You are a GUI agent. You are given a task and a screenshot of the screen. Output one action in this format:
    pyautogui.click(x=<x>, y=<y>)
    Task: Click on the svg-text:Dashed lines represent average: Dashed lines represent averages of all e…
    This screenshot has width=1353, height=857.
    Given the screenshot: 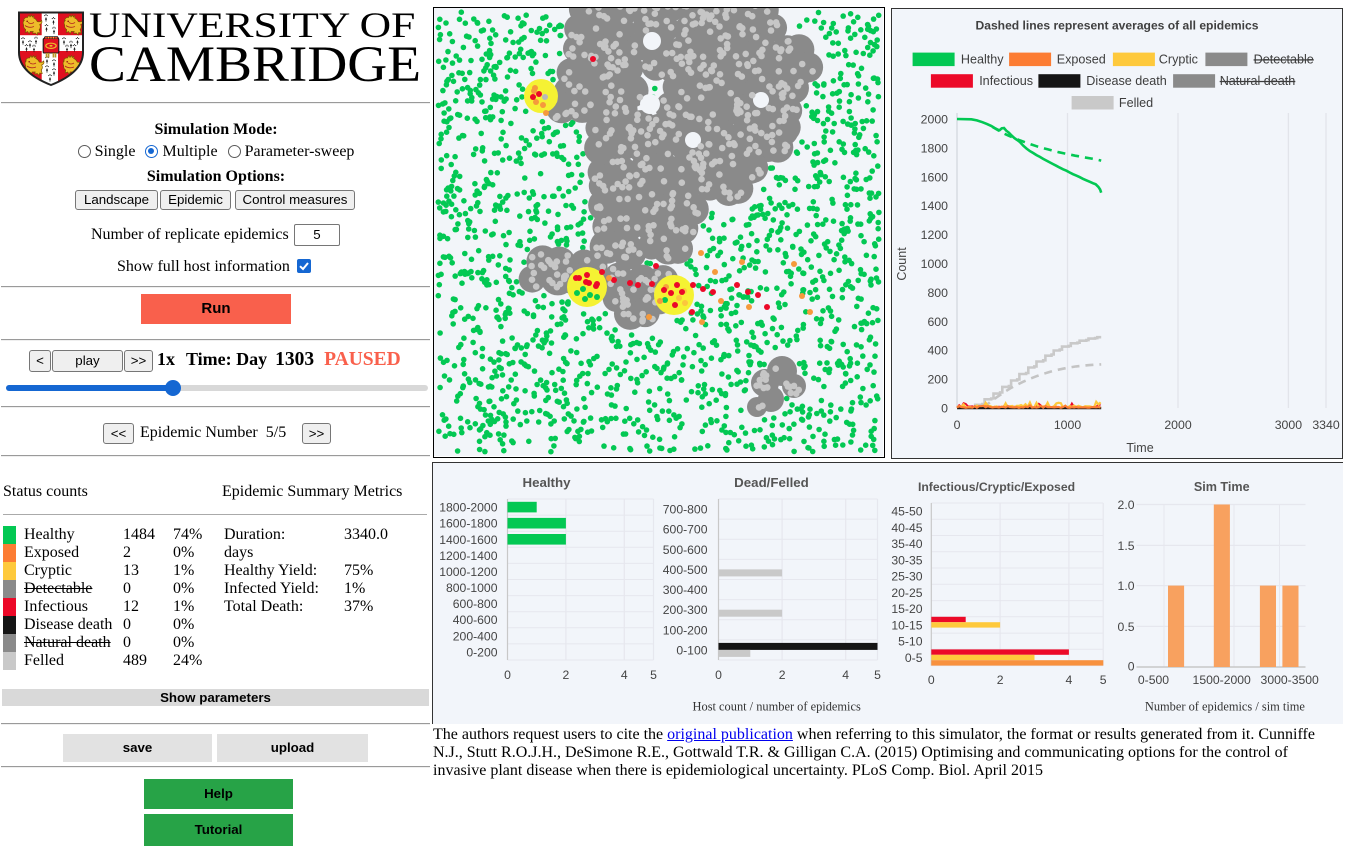 What is the action you would take?
    pyautogui.click(x=1117, y=26)
    